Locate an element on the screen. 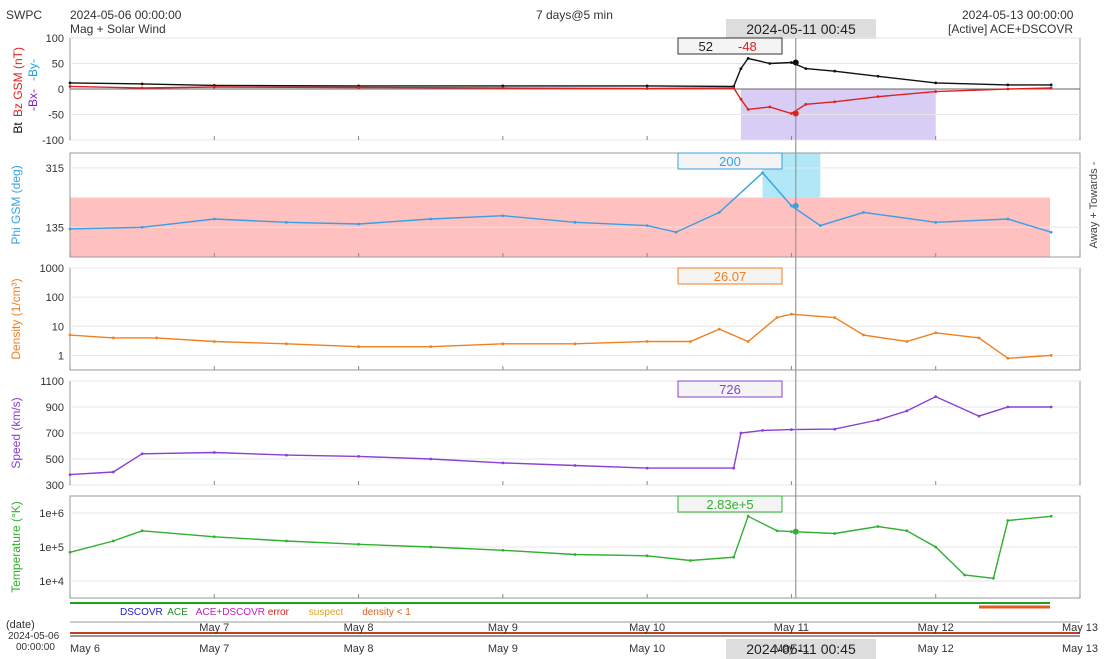 This screenshot has height=659, width=1107. ytick-density: 10 is located at coordinates (58, 327).